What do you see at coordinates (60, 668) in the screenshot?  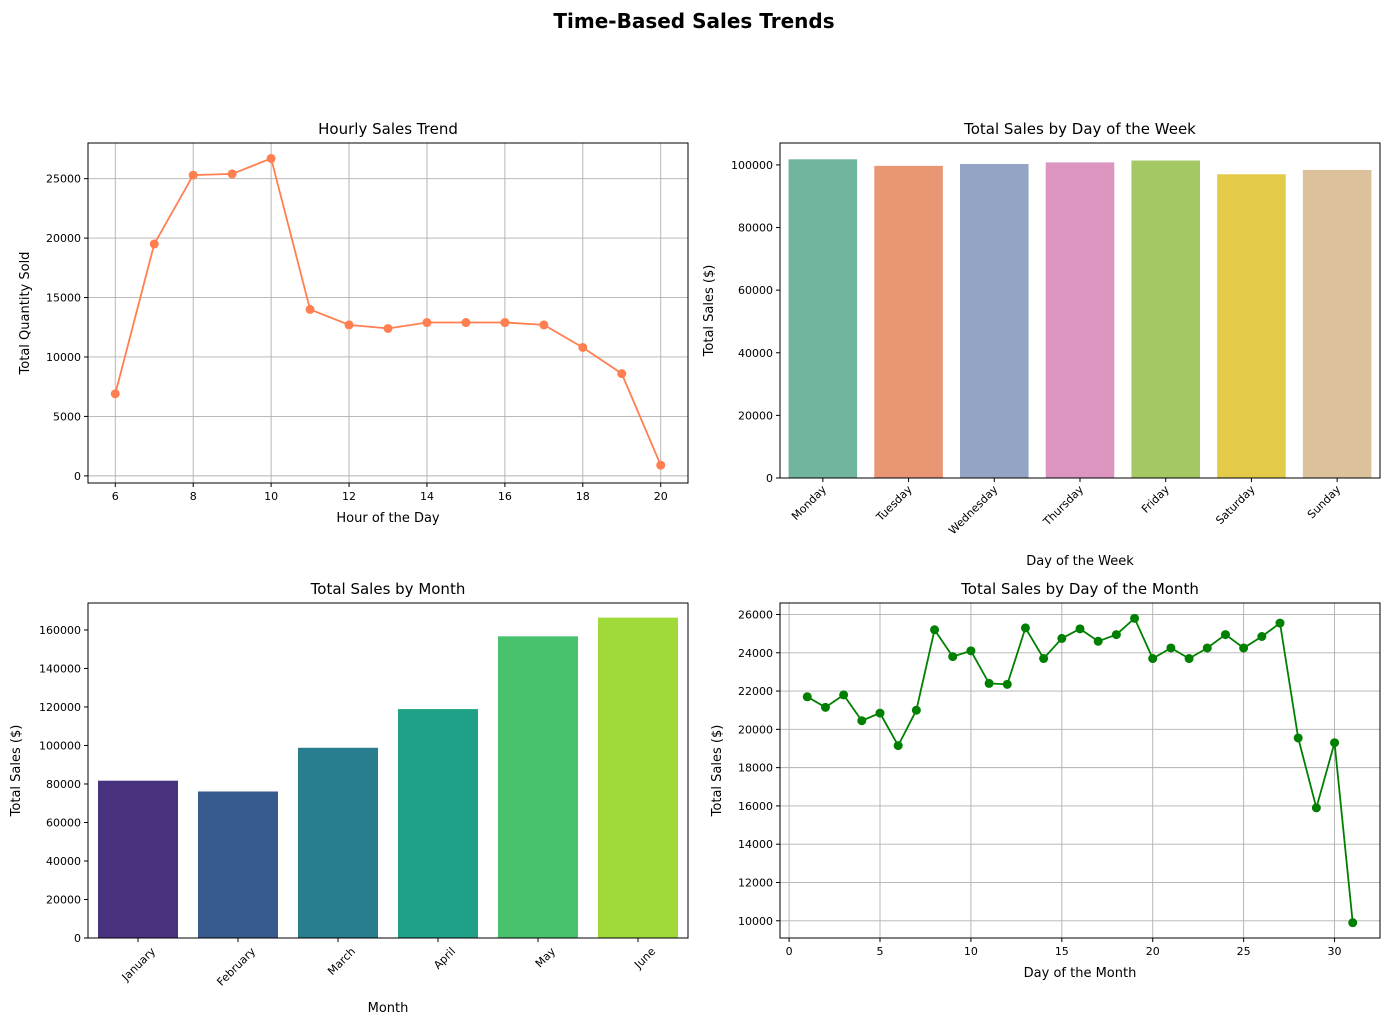 I see `y-tick-label: 140000` at bounding box center [60, 668].